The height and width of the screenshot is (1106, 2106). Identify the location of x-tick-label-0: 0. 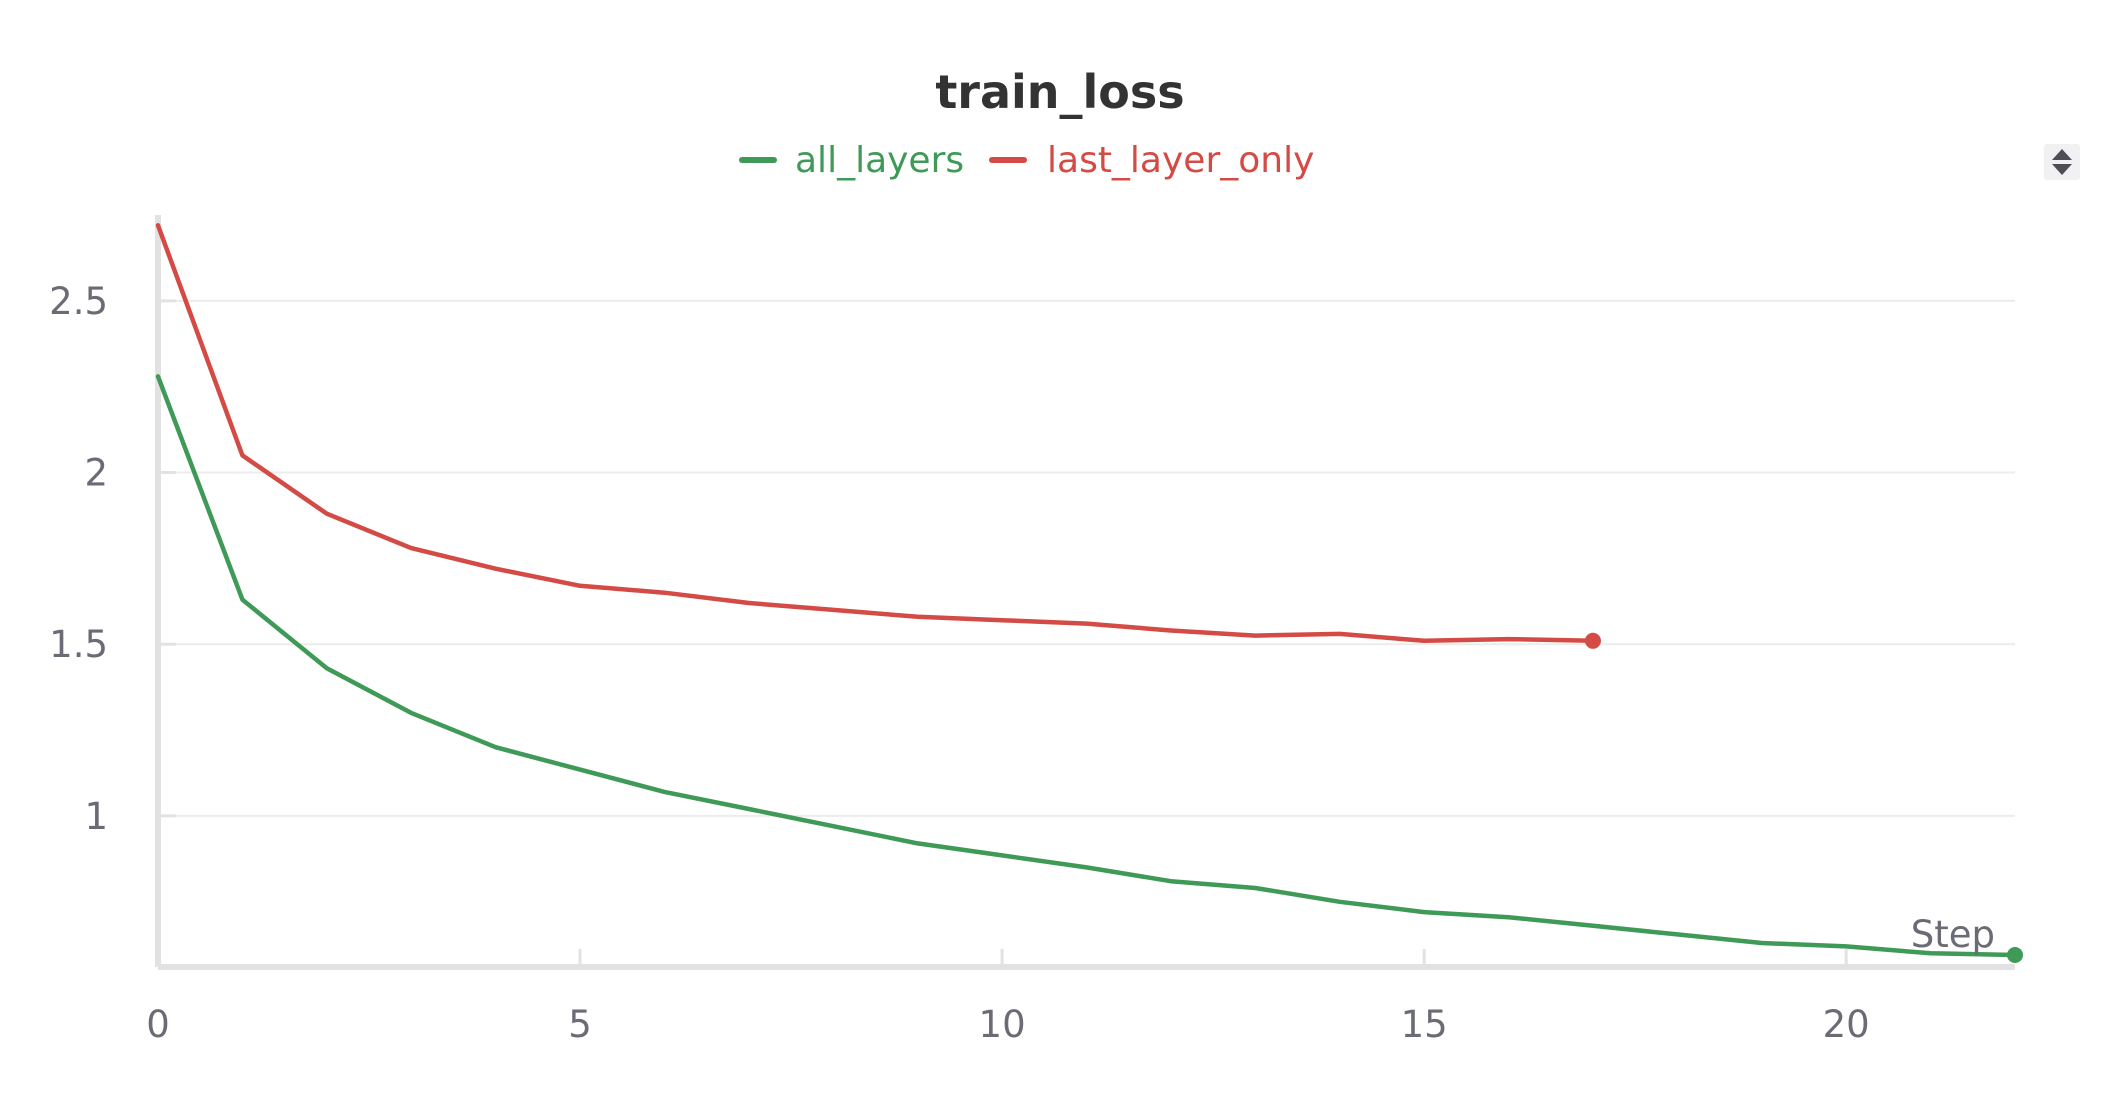
(158, 1024).